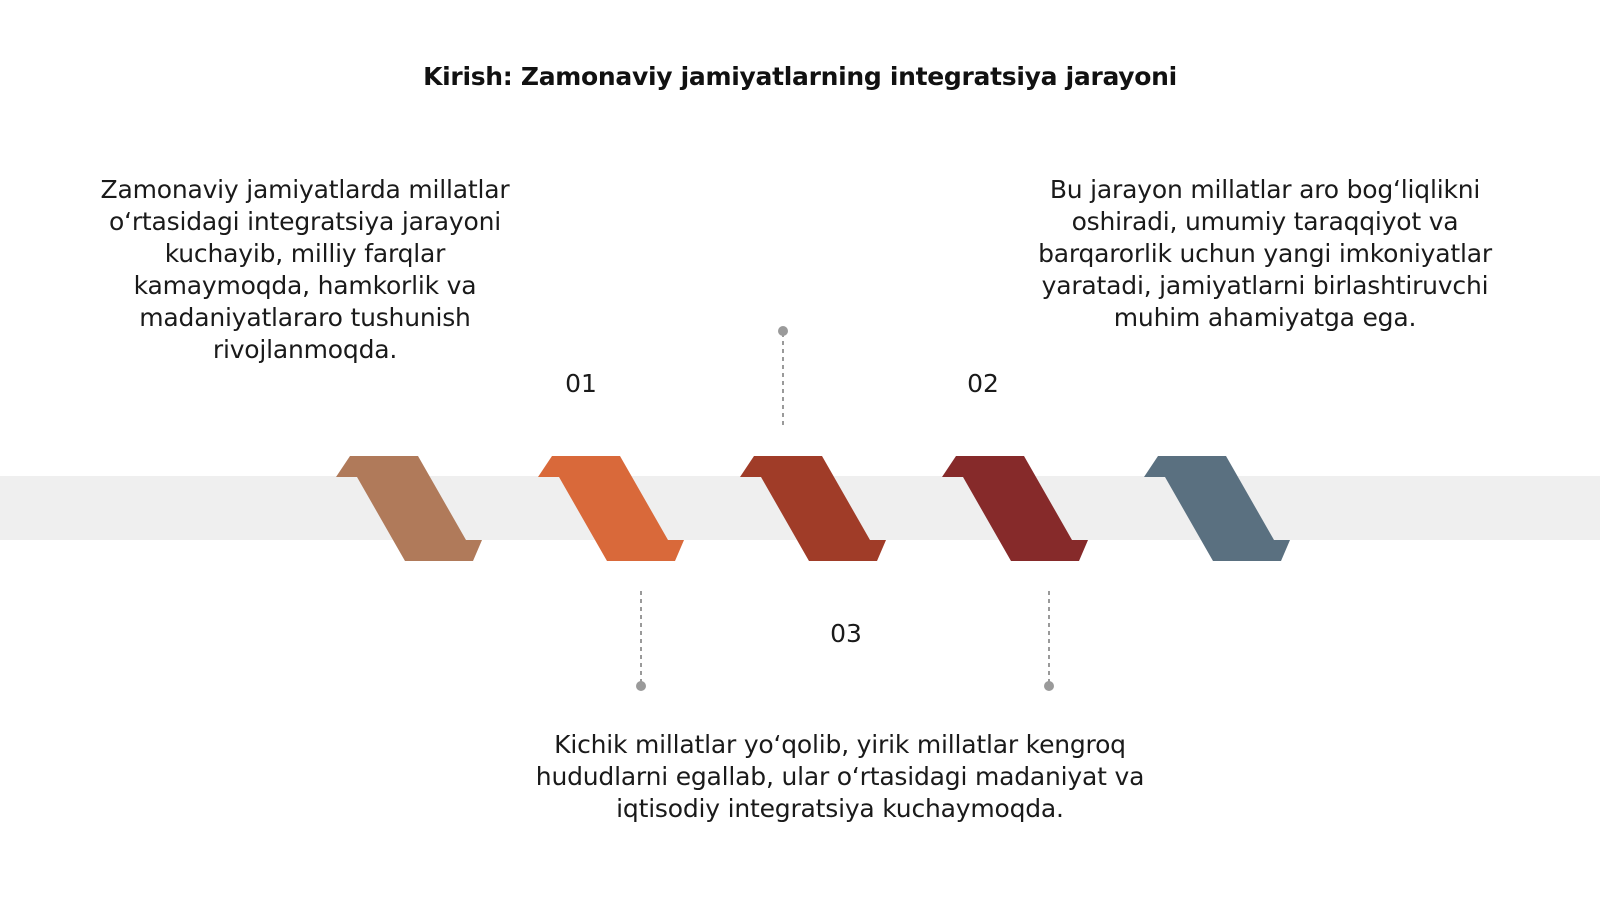  What do you see at coordinates (581, 383) in the screenshot?
I see `step-1-number: 01` at bounding box center [581, 383].